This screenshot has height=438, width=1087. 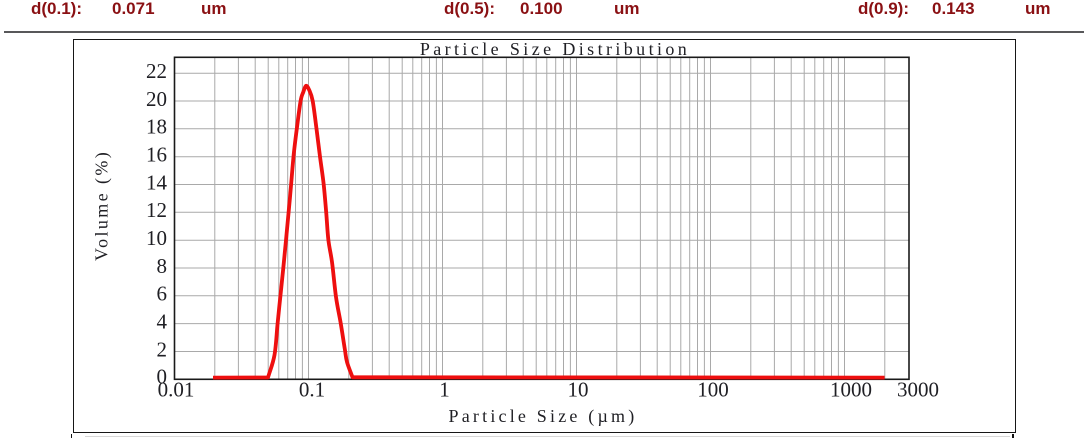 What do you see at coordinates (162, 266) in the screenshot?
I see `svg-text: 8` at bounding box center [162, 266].